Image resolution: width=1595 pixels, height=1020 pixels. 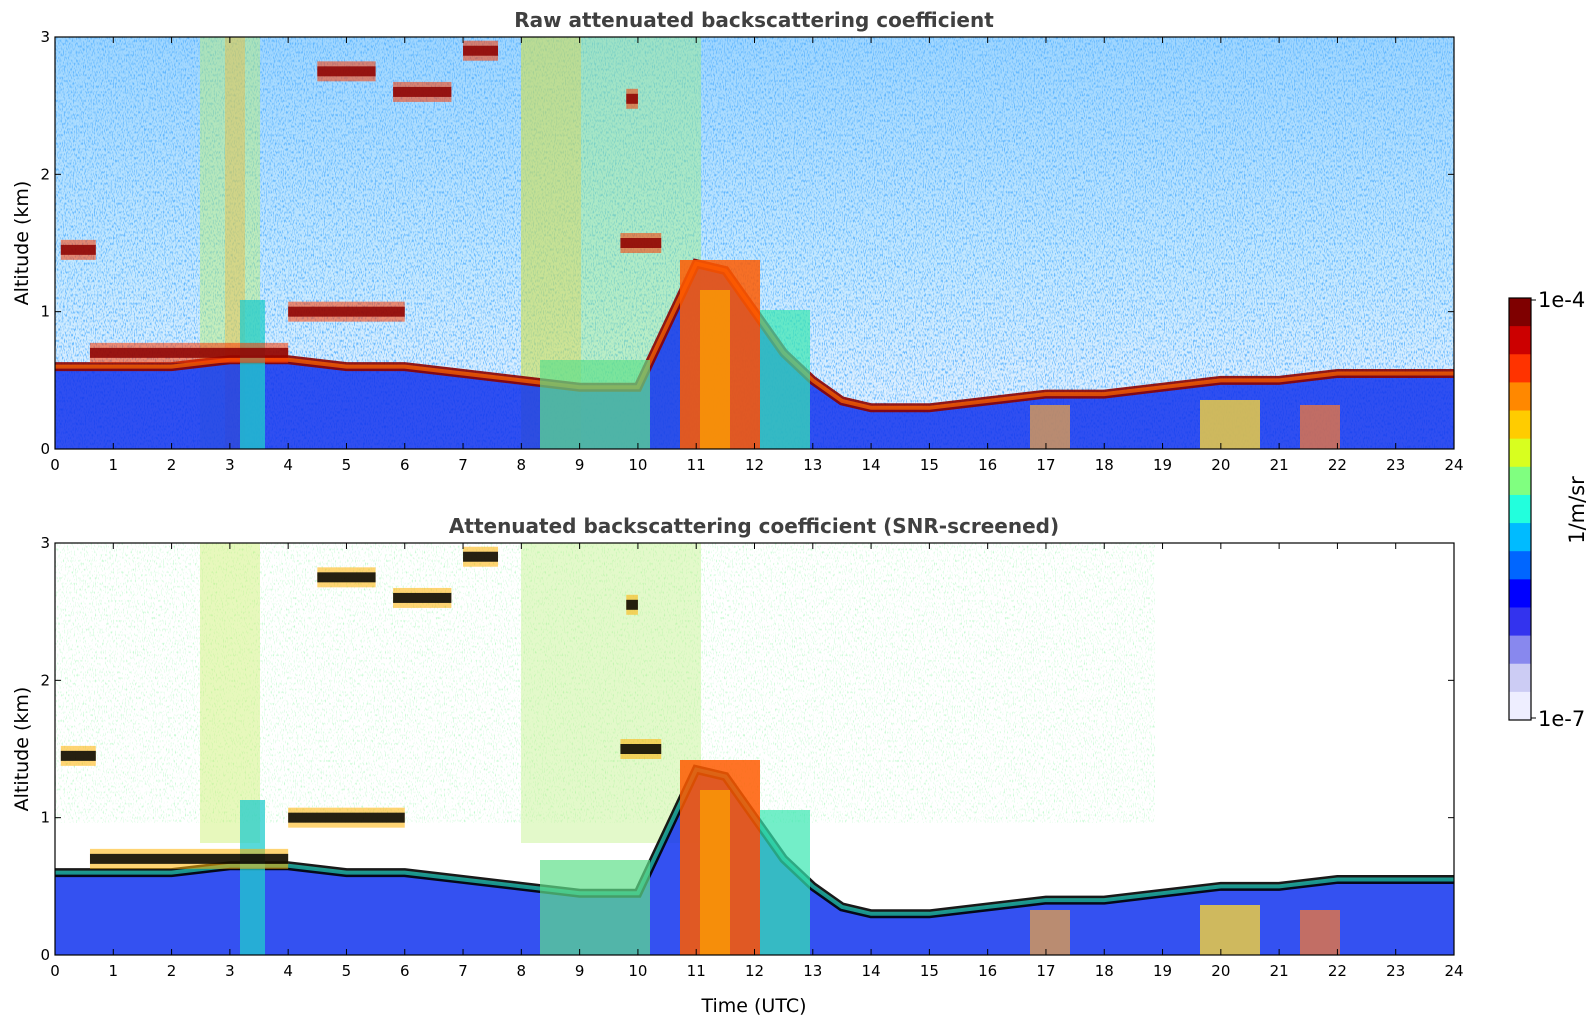 I want to click on x-tick-label: 10, so click(x=637, y=465).